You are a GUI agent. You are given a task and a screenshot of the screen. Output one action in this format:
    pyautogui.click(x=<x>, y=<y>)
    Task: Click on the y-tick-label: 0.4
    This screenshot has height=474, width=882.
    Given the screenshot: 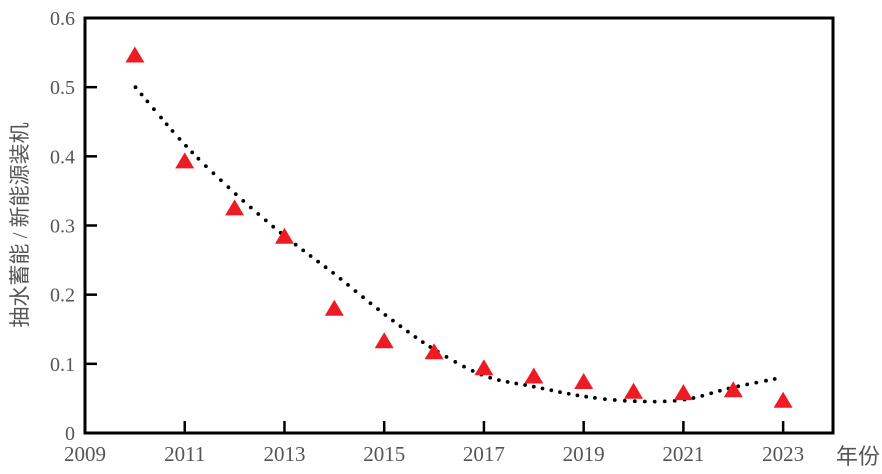 What is the action you would take?
    pyautogui.click(x=62, y=157)
    